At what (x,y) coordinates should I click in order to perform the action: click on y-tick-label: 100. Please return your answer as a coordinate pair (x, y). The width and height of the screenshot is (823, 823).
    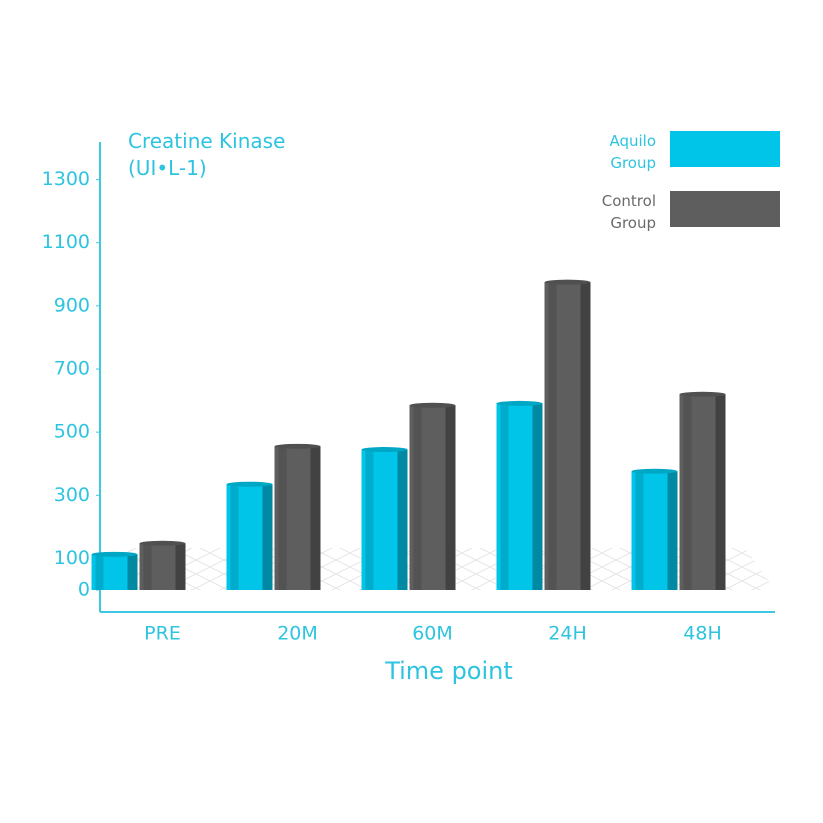
    Looking at the image, I should click on (72, 558).